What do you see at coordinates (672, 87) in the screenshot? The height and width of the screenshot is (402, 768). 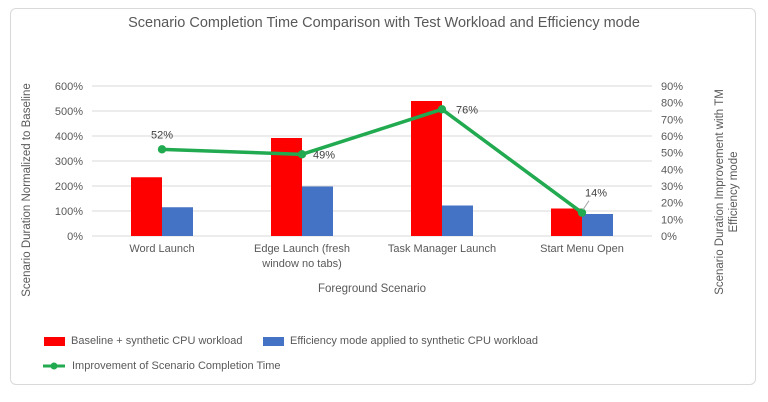 I see `right-axis-tick-label: 90%` at bounding box center [672, 87].